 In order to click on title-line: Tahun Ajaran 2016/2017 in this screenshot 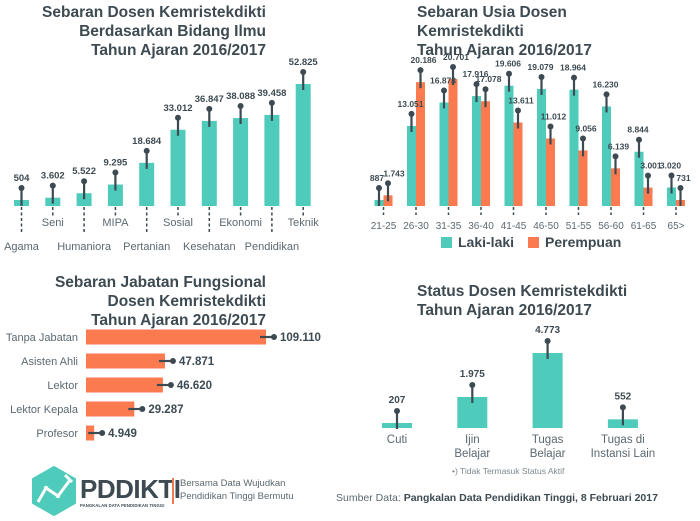, I will do `click(504, 310)`.